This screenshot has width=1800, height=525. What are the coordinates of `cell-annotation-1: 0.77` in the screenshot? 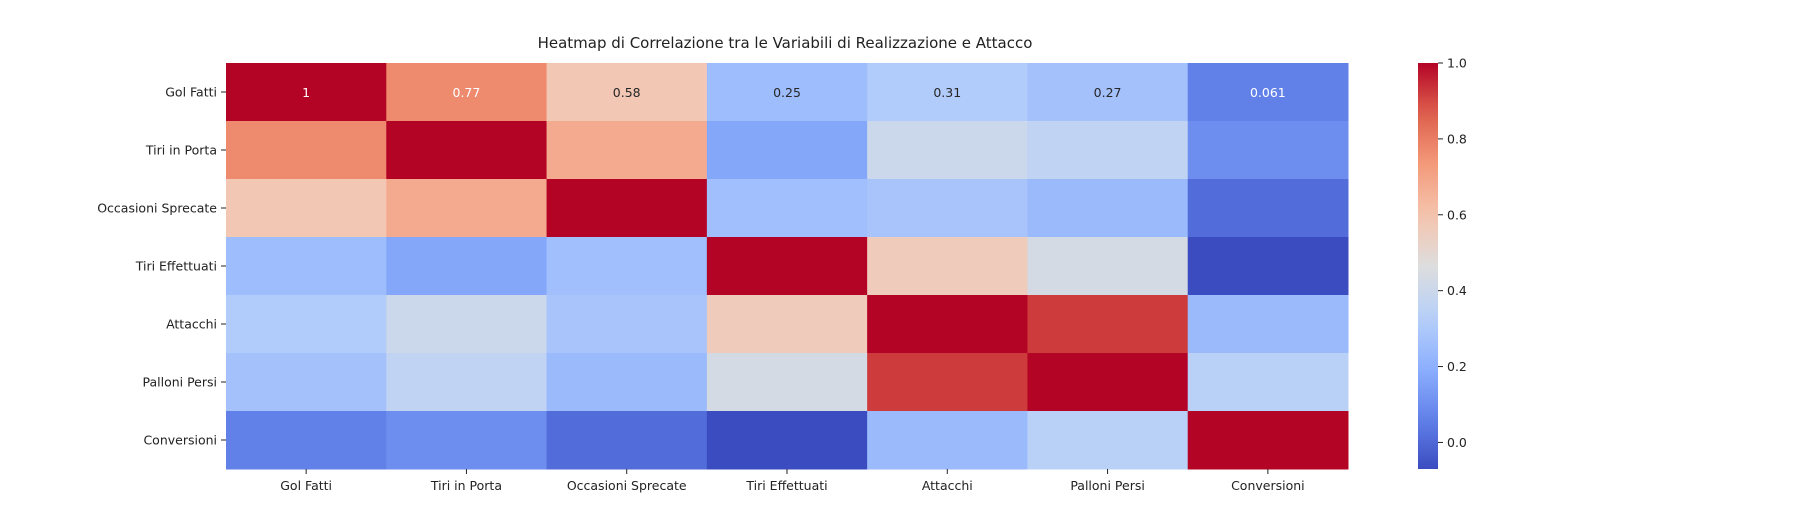 It's located at (467, 92).